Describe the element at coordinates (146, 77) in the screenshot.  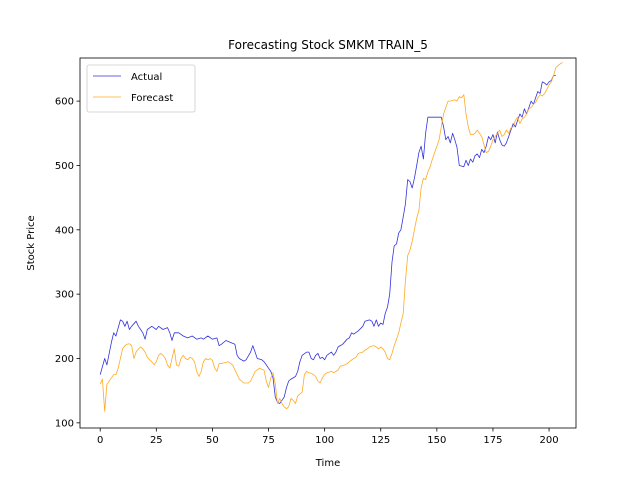
I see `legend-label-actual: Actual` at that location.